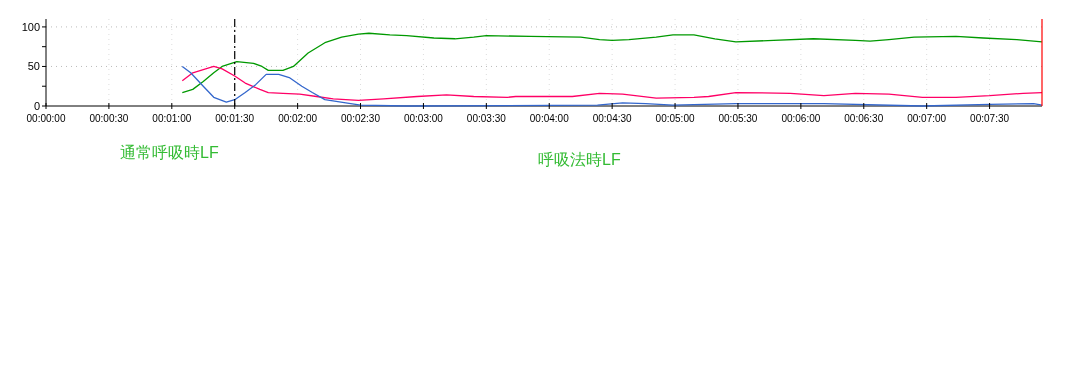 The height and width of the screenshot is (389, 1090). What do you see at coordinates (235, 118) in the screenshot?
I see `x-tick-label: 00:01:30` at bounding box center [235, 118].